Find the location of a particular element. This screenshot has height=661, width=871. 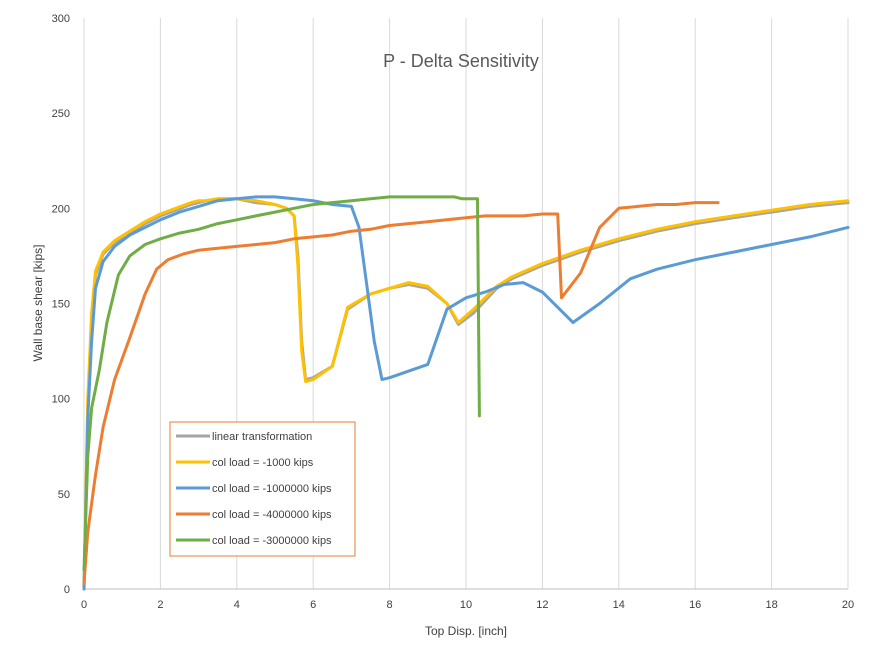

chart-title: P - Delta Sensitivity is located at coordinates (461, 61).